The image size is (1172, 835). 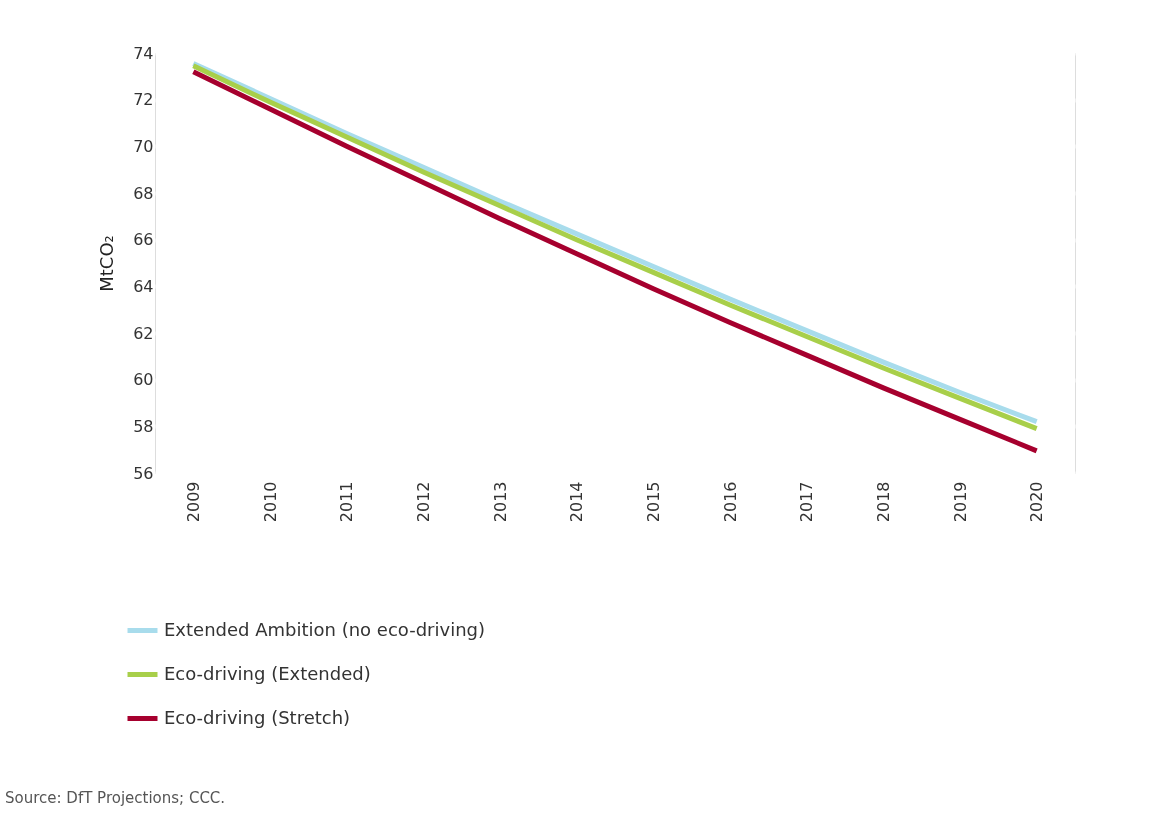 I want to click on legend-label: Eco-driving (Stretch), so click(x=257, y=717).